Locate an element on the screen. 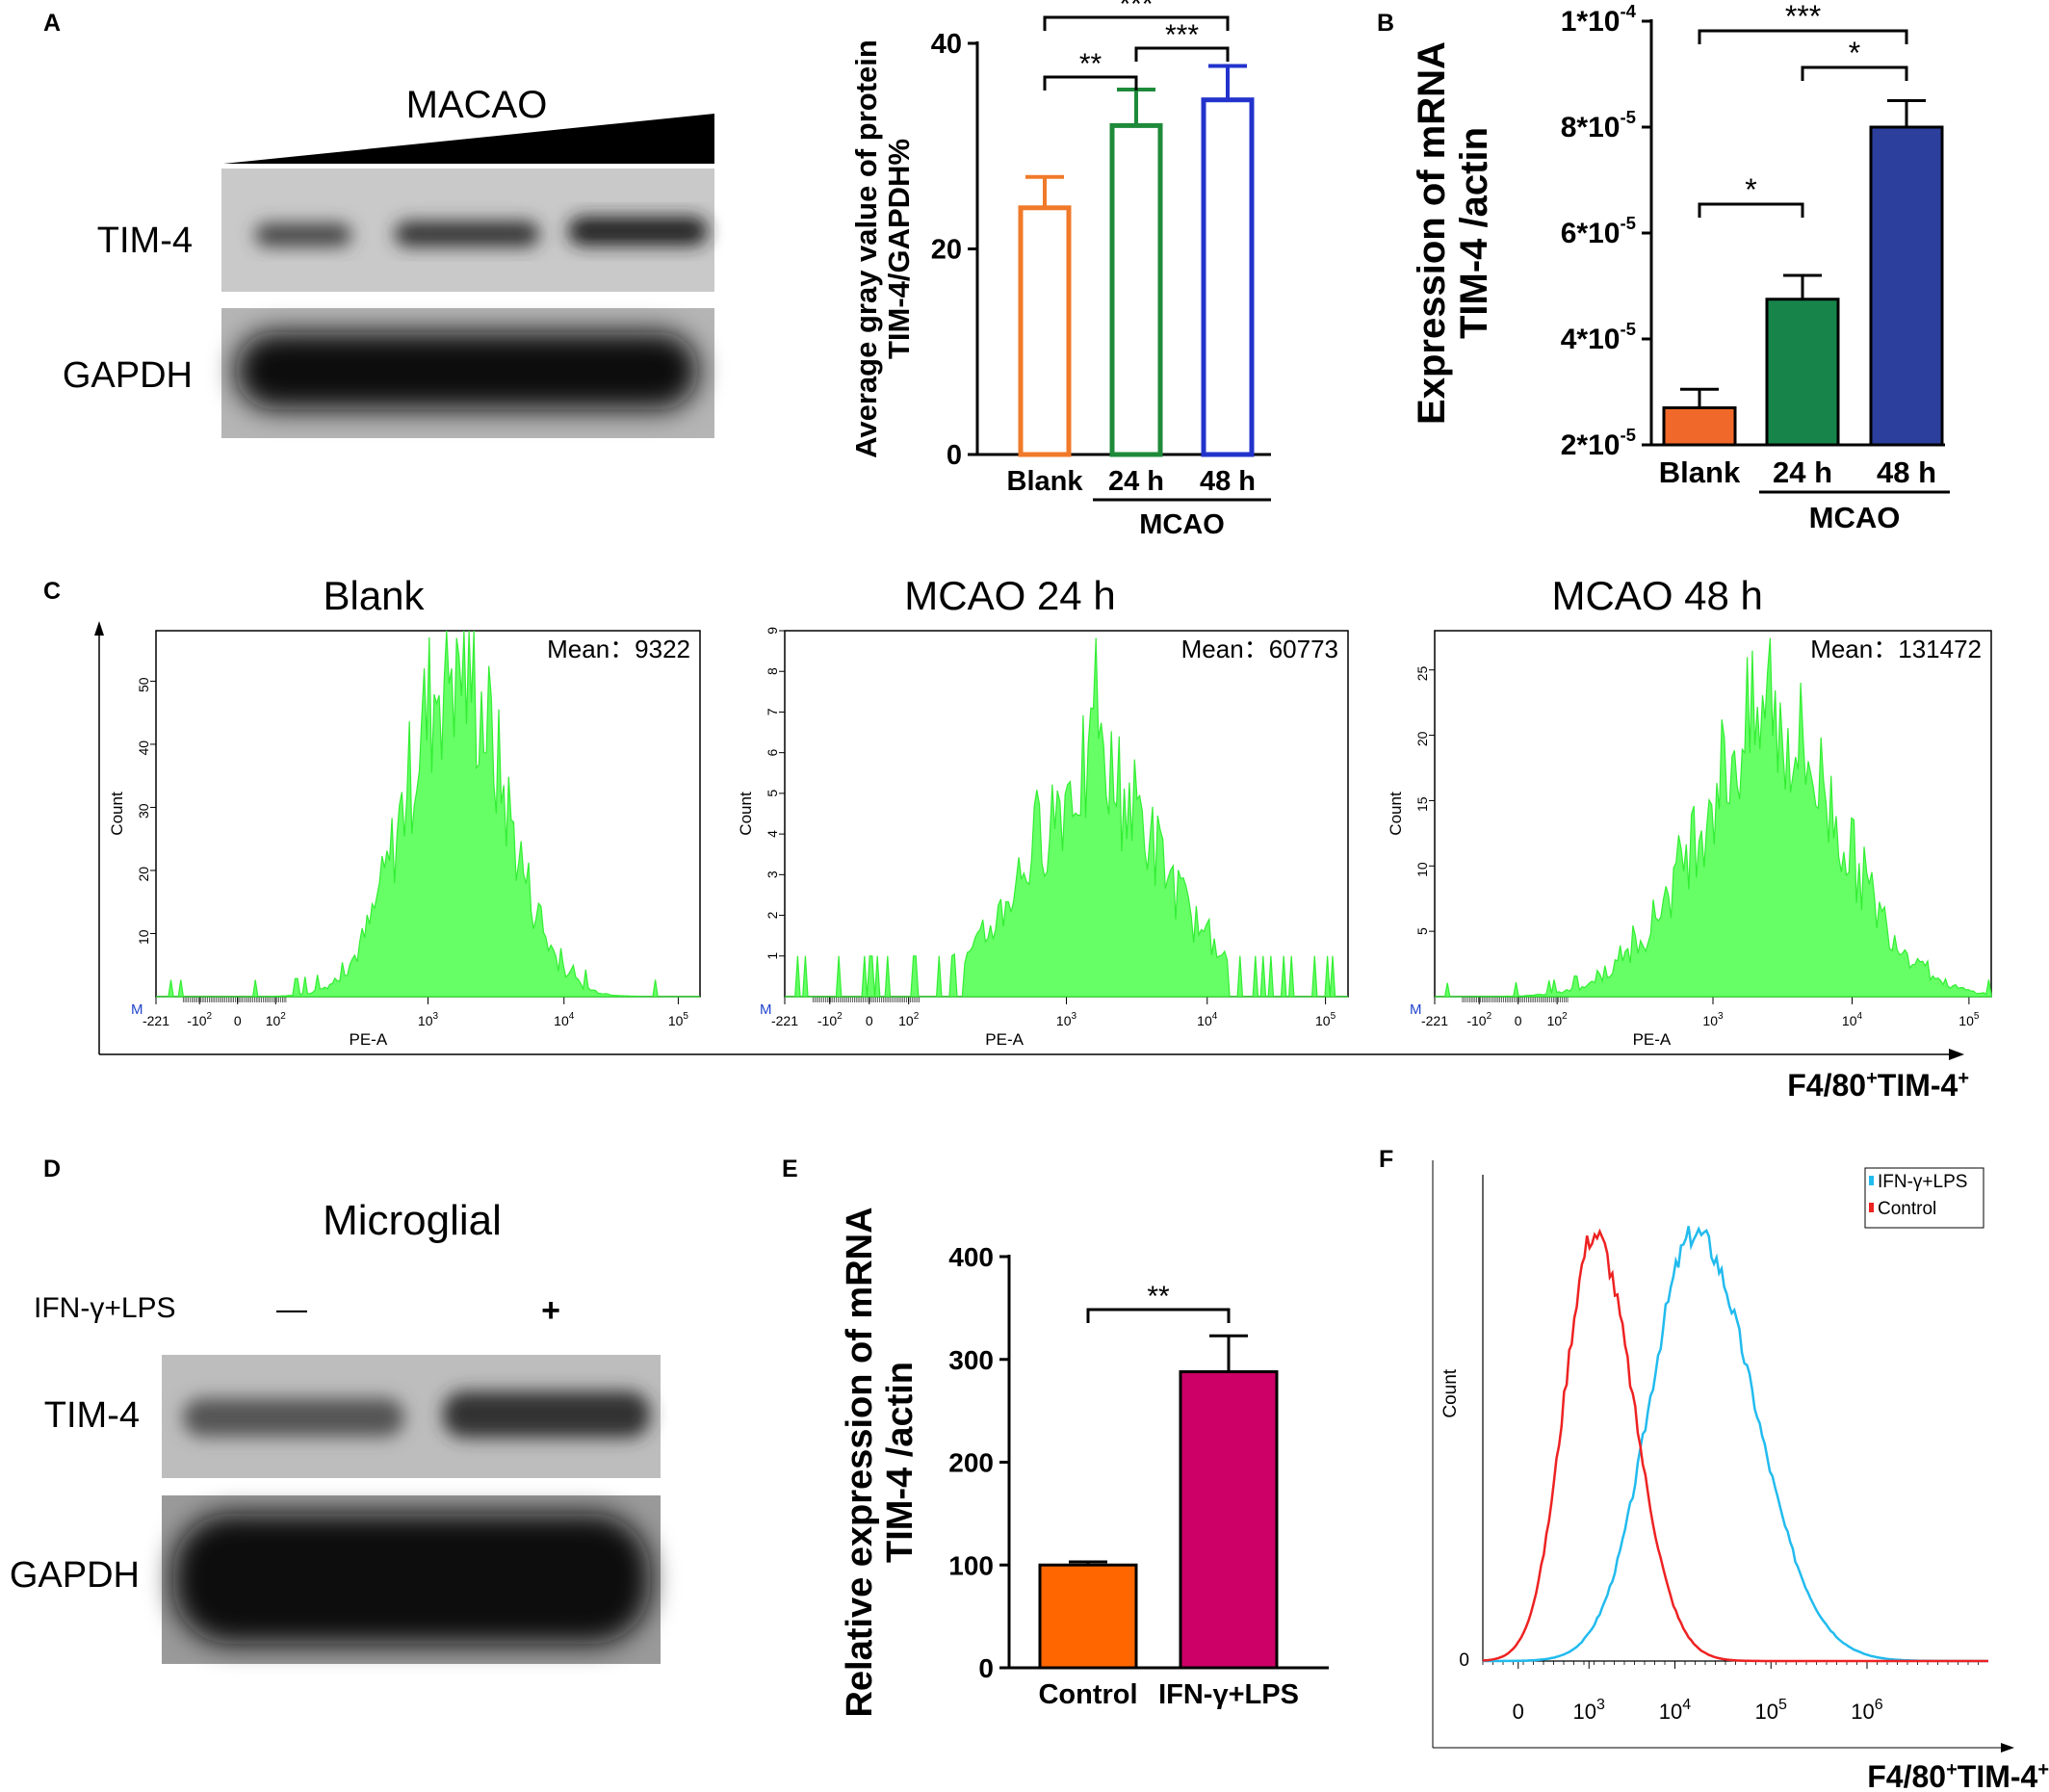 Image resolution: width=2049 pixels, height=1792 pixels. y-tick-label: 1*10-4 is located at coordinates (1599, 19).